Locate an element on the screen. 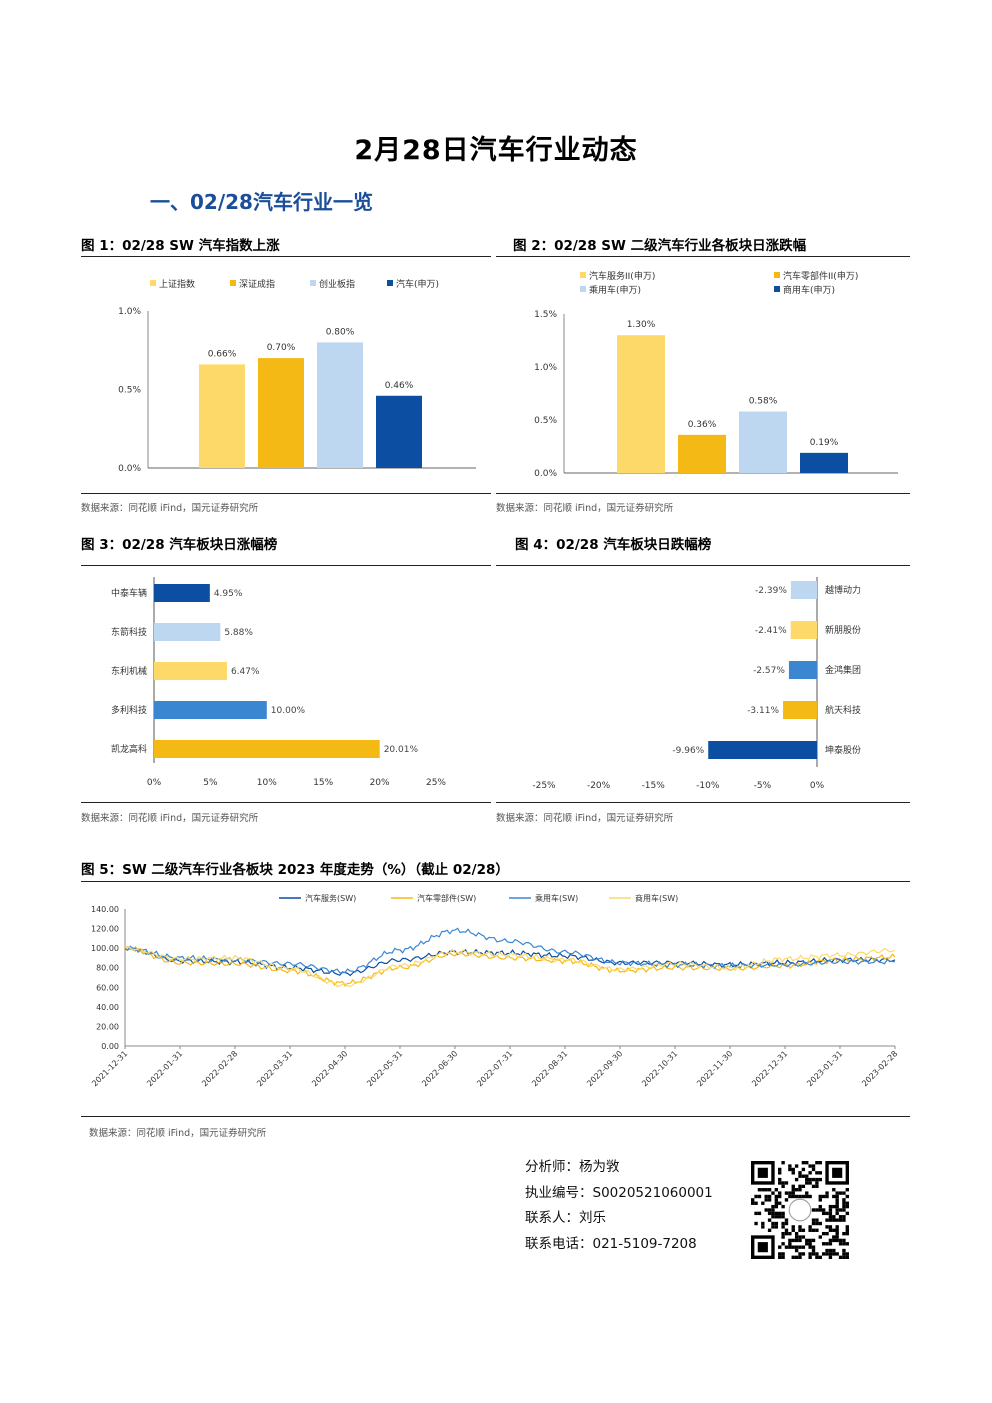 The image size is (992, 1403). x-tick-label: 2022-01-31 is located at coordinates (164, 1068).